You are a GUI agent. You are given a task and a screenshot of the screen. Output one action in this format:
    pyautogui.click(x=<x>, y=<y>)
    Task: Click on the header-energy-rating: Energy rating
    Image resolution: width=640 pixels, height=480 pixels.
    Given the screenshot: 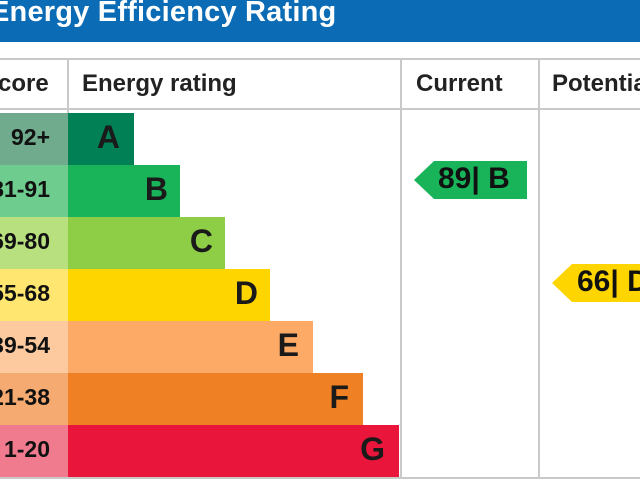 What is the action you would take?
    pyautogui.click(x=159, y=83)
    